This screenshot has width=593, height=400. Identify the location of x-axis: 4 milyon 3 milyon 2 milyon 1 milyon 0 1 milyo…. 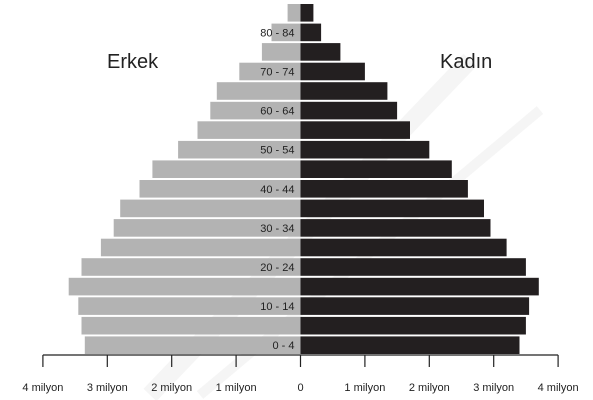
(300, 374).